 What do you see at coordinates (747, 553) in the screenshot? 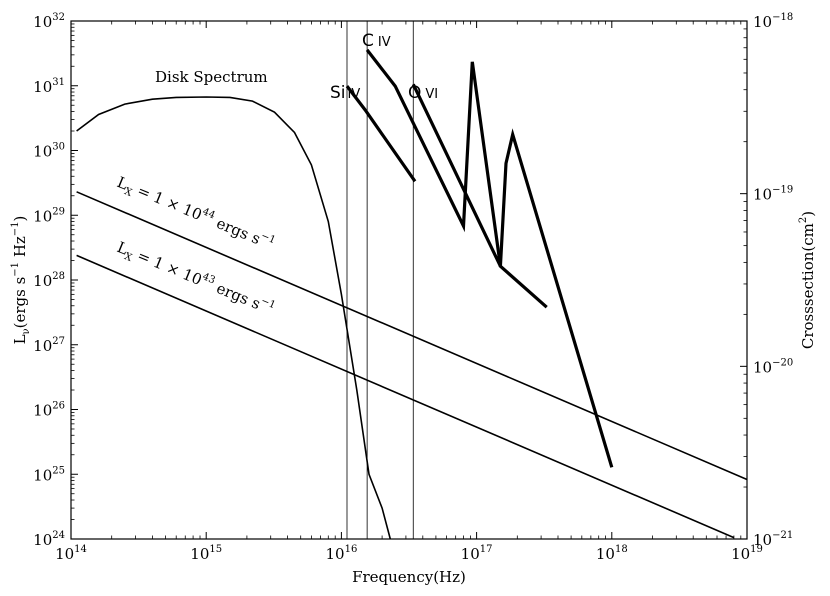
I see `x-tick-label: 1019` at bounding box center [747, 553].